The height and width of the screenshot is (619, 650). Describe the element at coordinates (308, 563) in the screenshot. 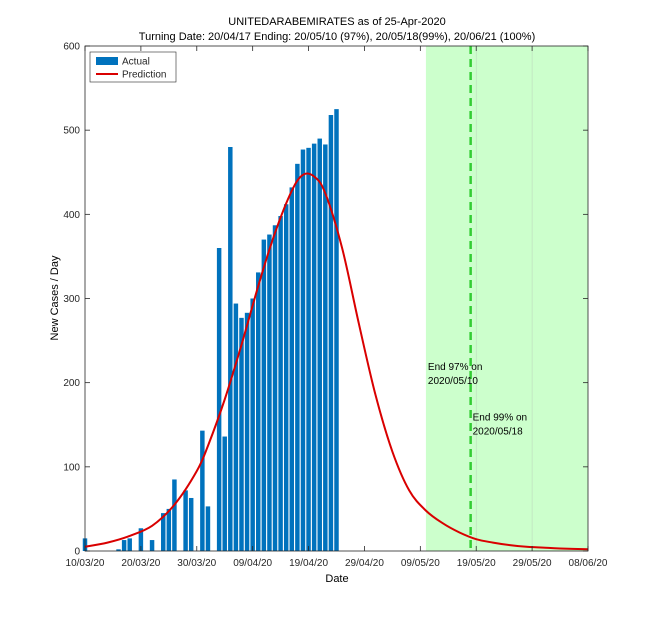

I see `x-tick-label: 19/04/20` at that location.